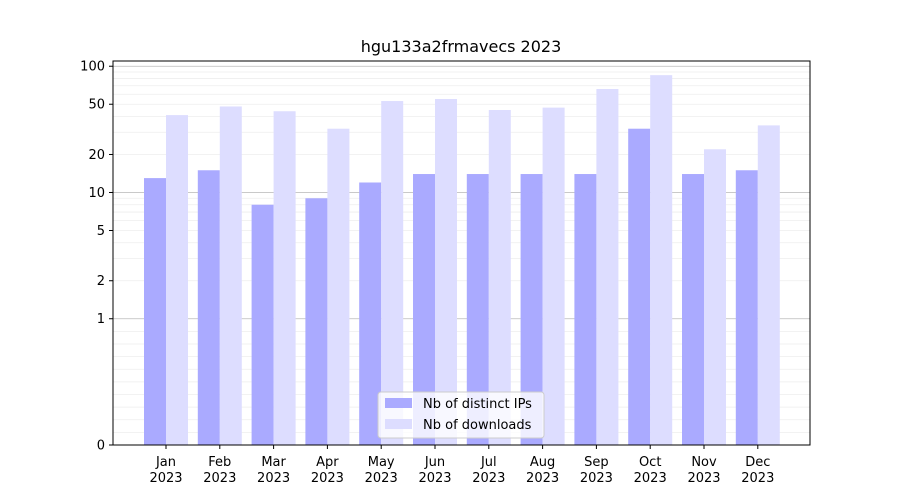  Describe the element at coordinates (165, 470) in the screenshot. I see `x-tick-label: Jan 2023` at that location.